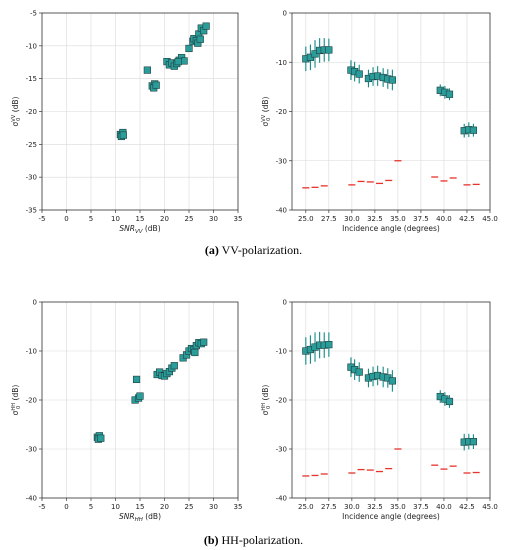  I want to click on caption-a-text: VV-polarization., so click(262, 250).